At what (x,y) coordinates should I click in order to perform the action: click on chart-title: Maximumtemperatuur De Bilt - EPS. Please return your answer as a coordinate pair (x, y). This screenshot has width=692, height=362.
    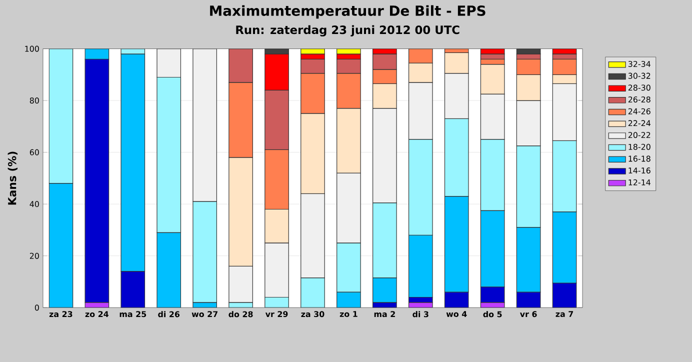
    Looking at the image, I should click on (348, 11).